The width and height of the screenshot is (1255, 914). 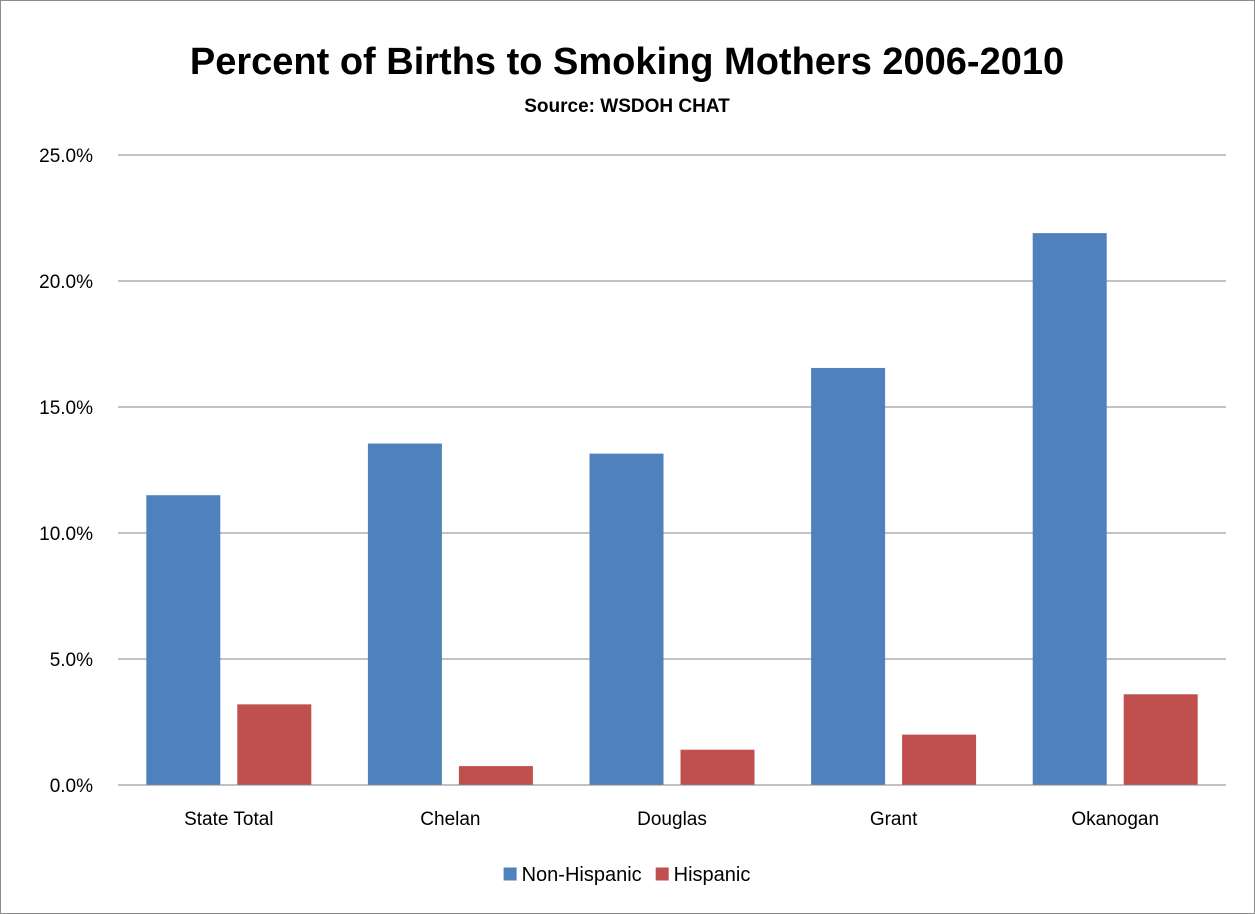 I want to click on chart-subtitle: Source: WSDOH CHAT, so click(x=627, y=106).